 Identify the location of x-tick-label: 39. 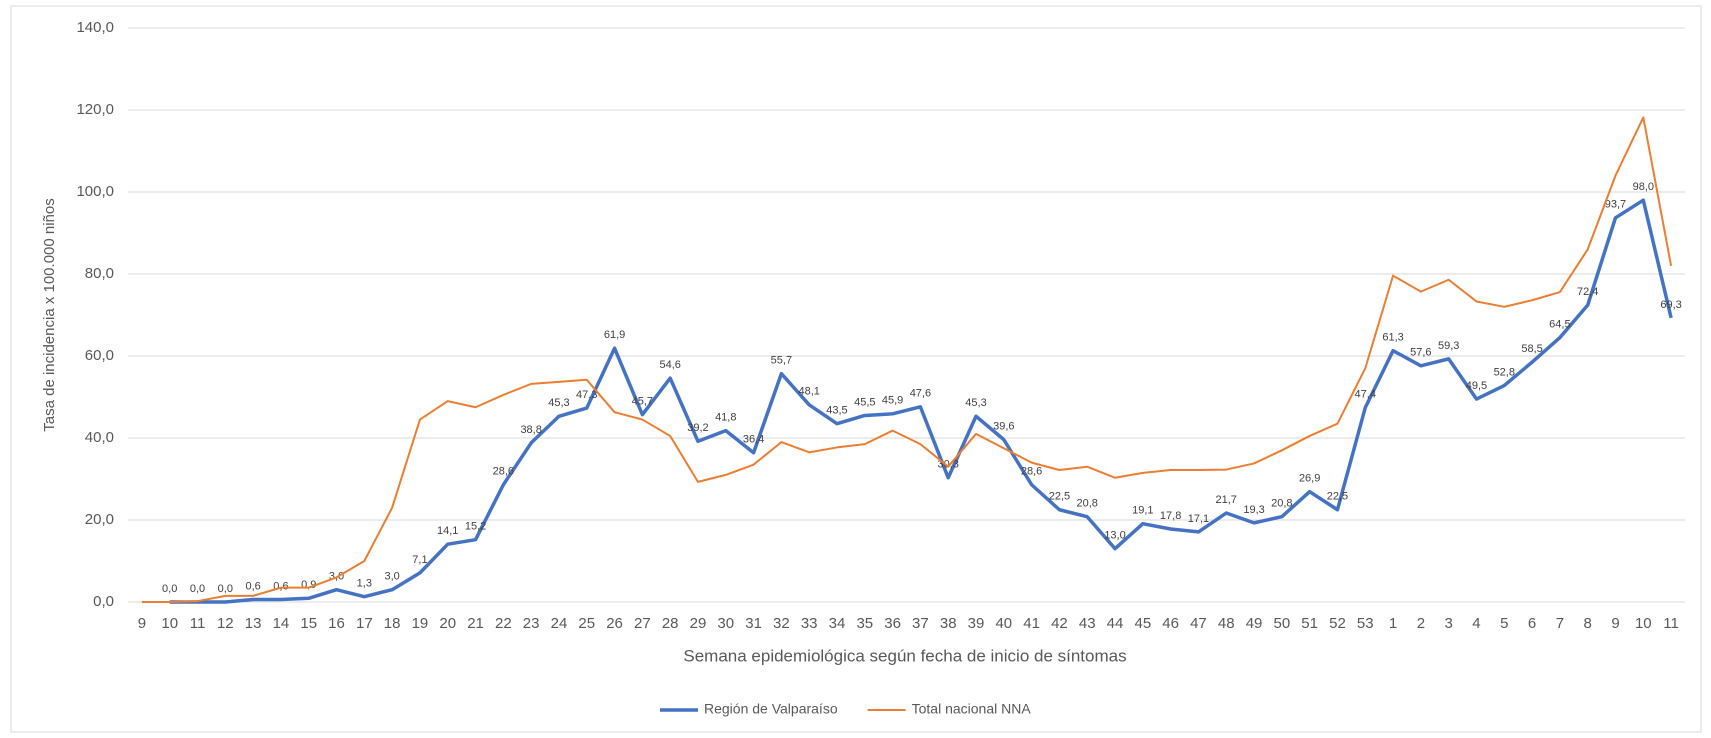
(976, 623).